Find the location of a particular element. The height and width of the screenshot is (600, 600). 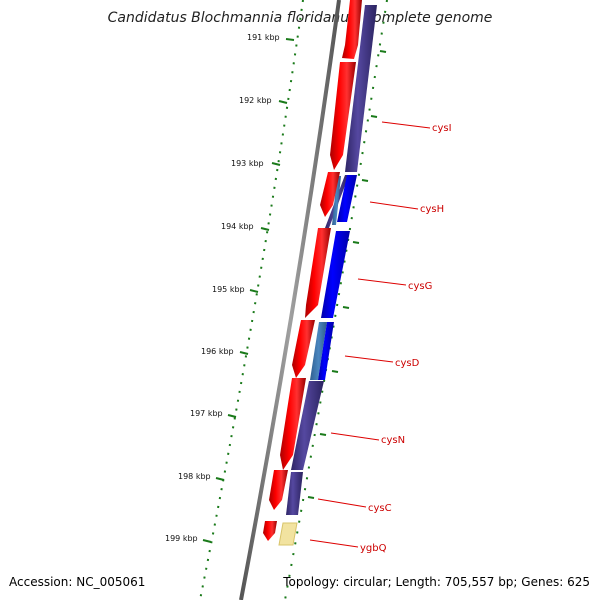

length-label: Length: is located at coordinates (418, 582).